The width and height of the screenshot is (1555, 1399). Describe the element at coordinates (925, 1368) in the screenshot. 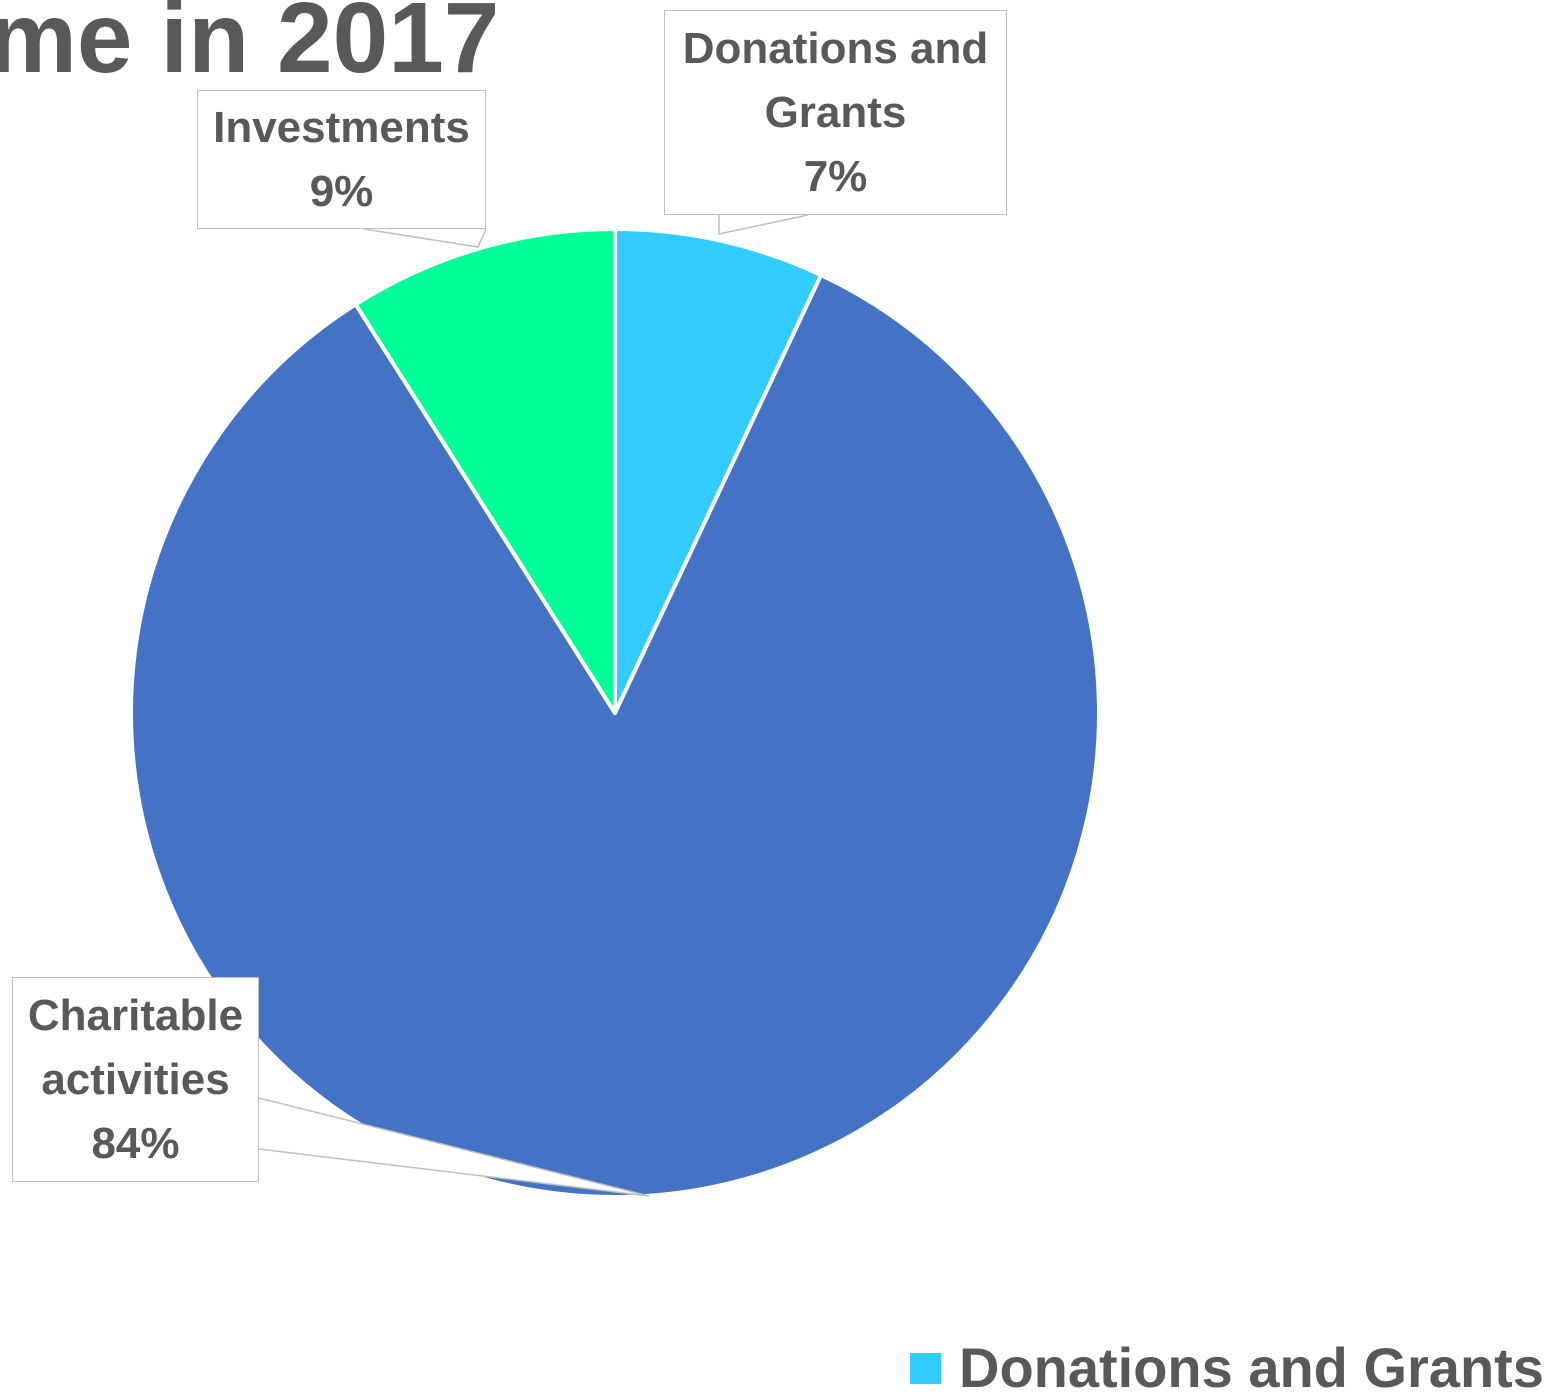

I see `legend-swatch` at that location.